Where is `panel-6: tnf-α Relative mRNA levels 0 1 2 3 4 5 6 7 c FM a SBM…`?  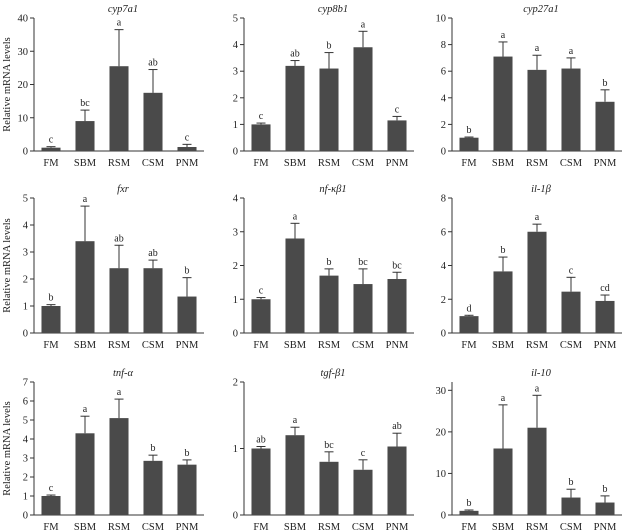 panel-6: tnf-α Relative mRNA levels 0 1 2 3 4 5 6 7 c FM a SBM… is located at coordinates (103, 449).